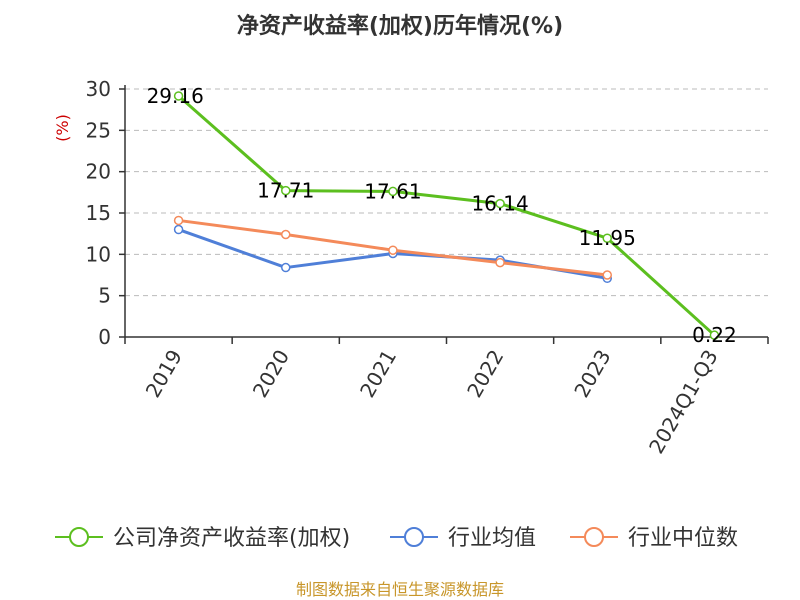 This screenshot has width=800, height=600. I want to click on y-tick-label: 0, so click(104, 337).